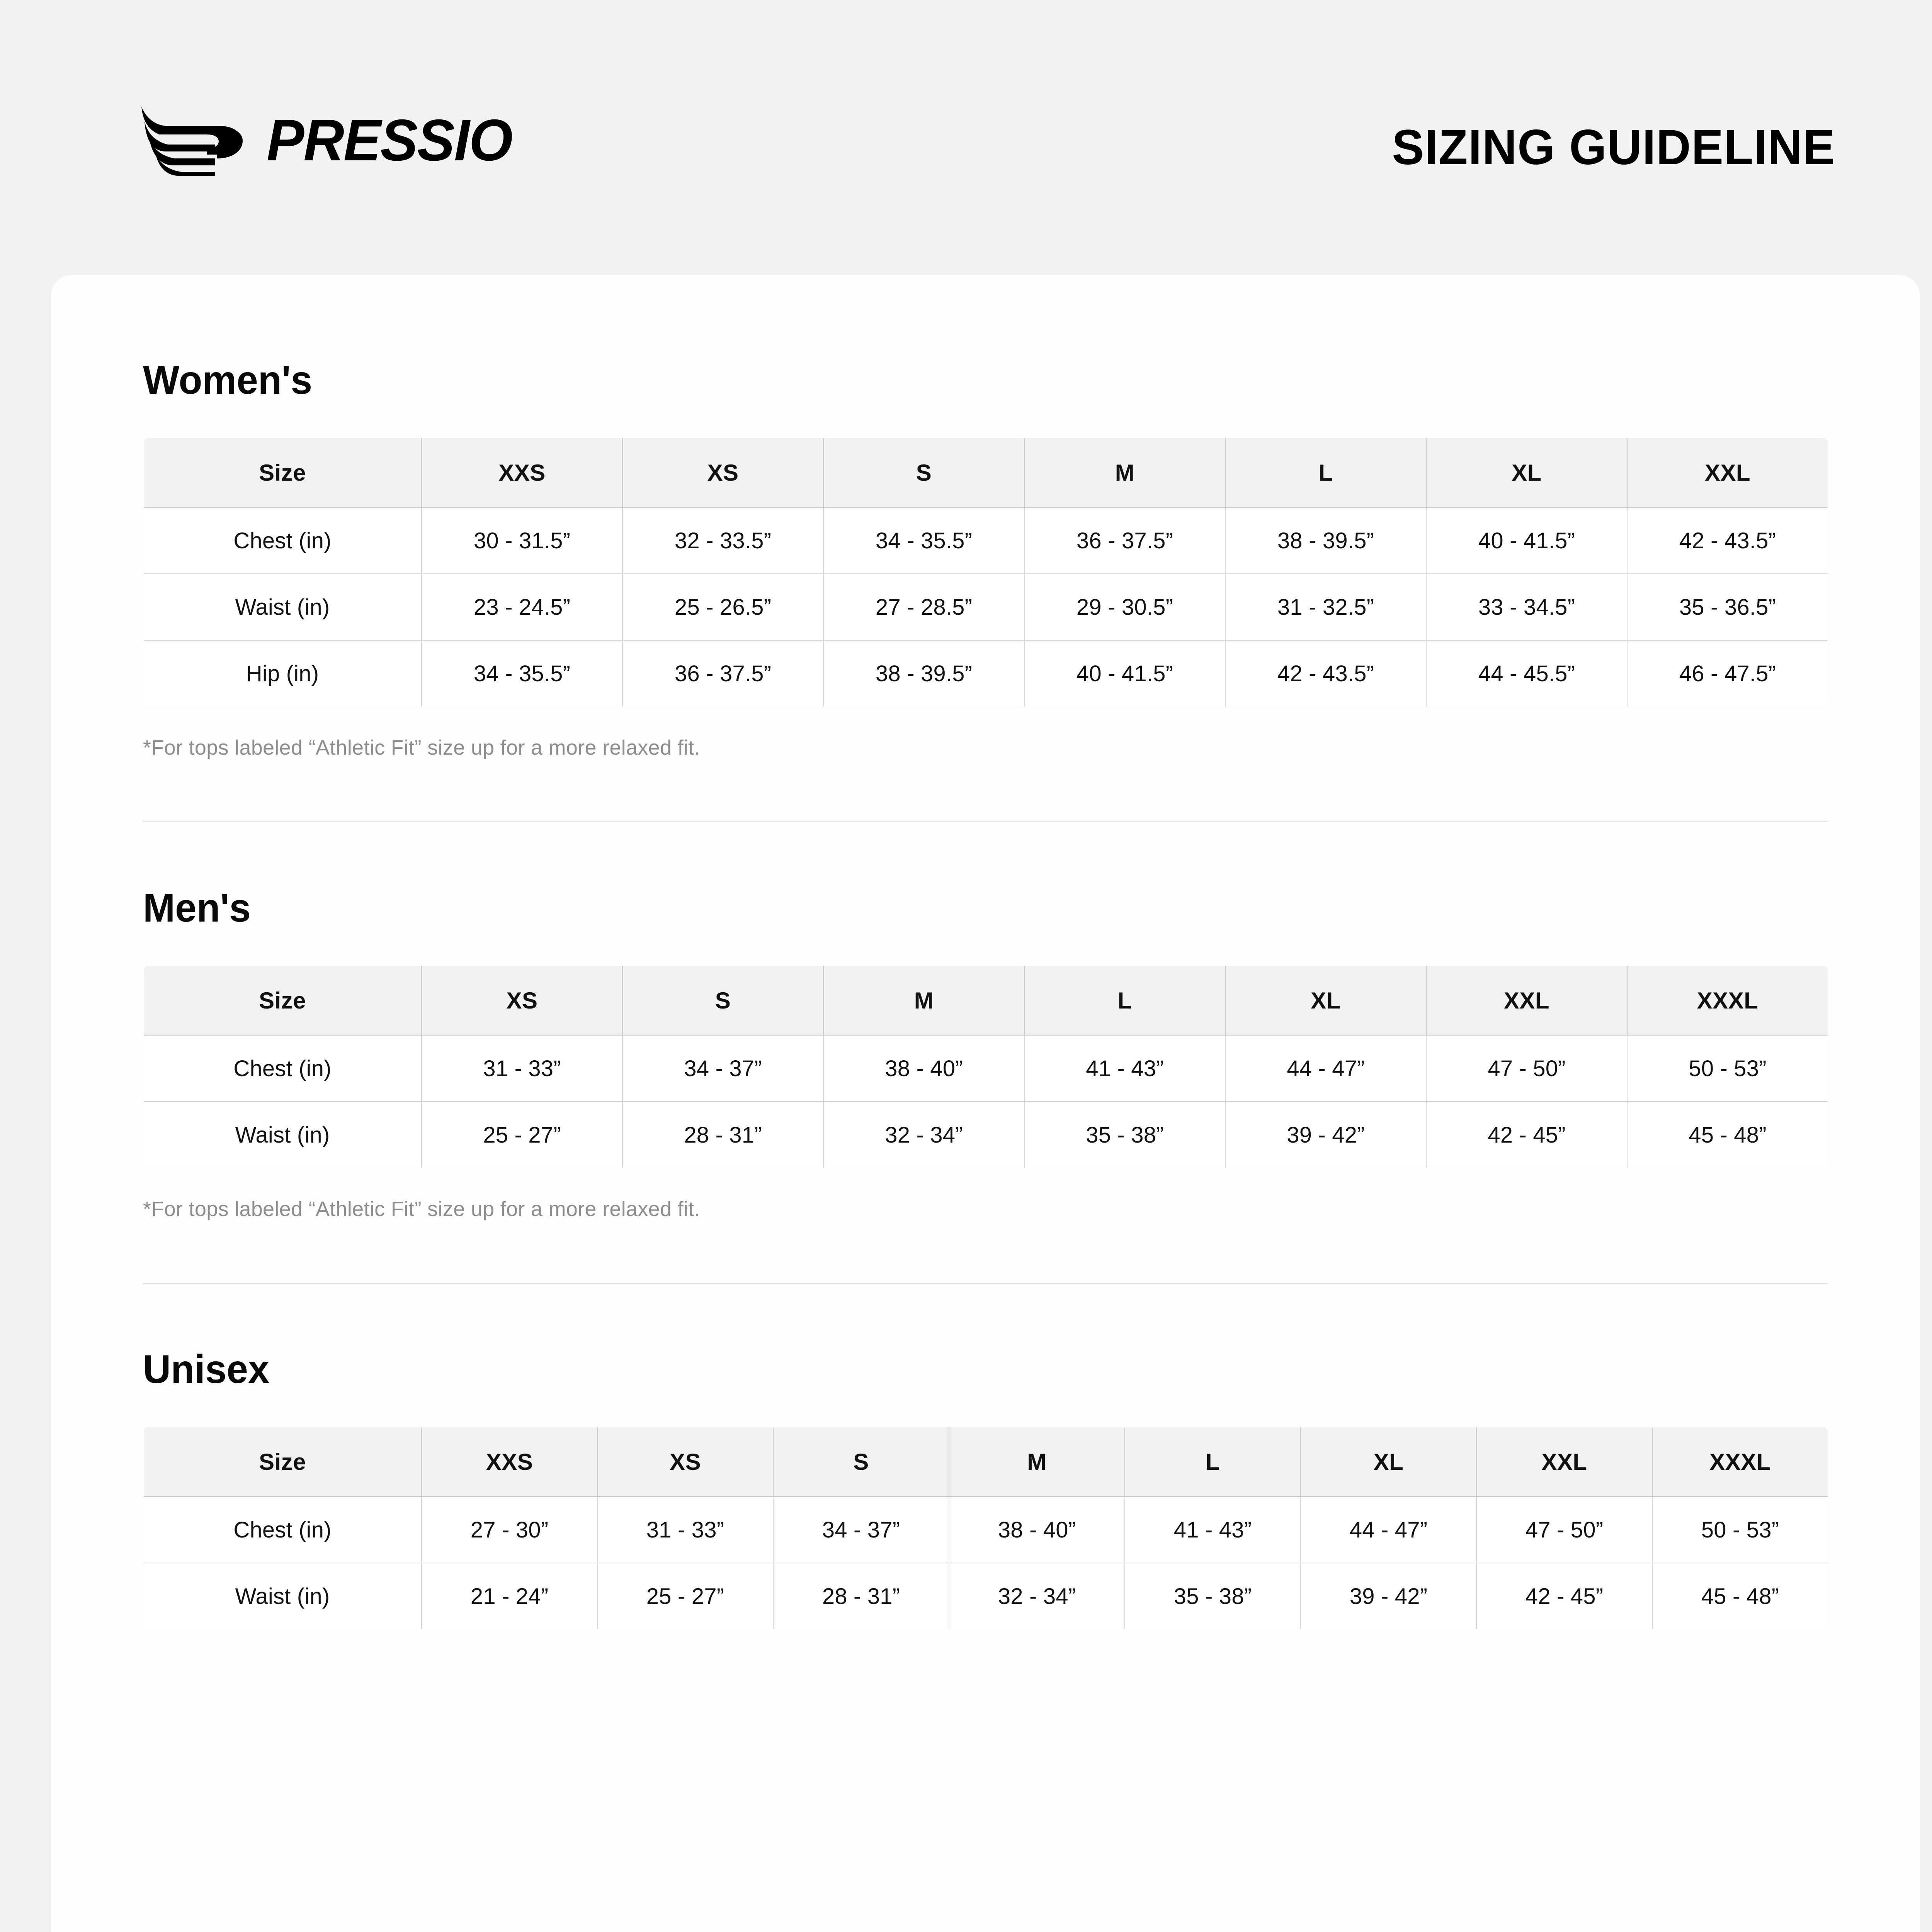 Image resolution: width=1932 pixels, height=1932 pixels. What do you see at coordinates (1326, 540) in the screenshot?
I see `table-cell: 38 - 39.5”` at bounding box center [1326, 540].